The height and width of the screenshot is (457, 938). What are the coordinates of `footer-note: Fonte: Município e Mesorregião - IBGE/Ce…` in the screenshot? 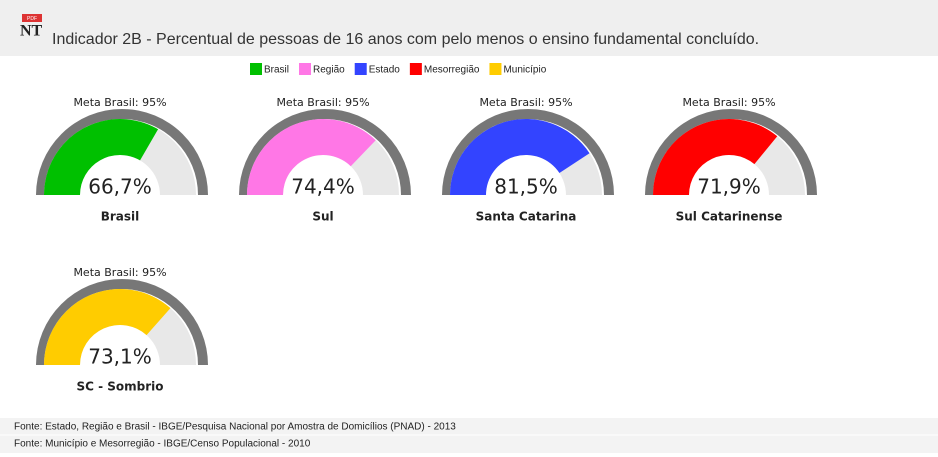 It's located at (162, 444).